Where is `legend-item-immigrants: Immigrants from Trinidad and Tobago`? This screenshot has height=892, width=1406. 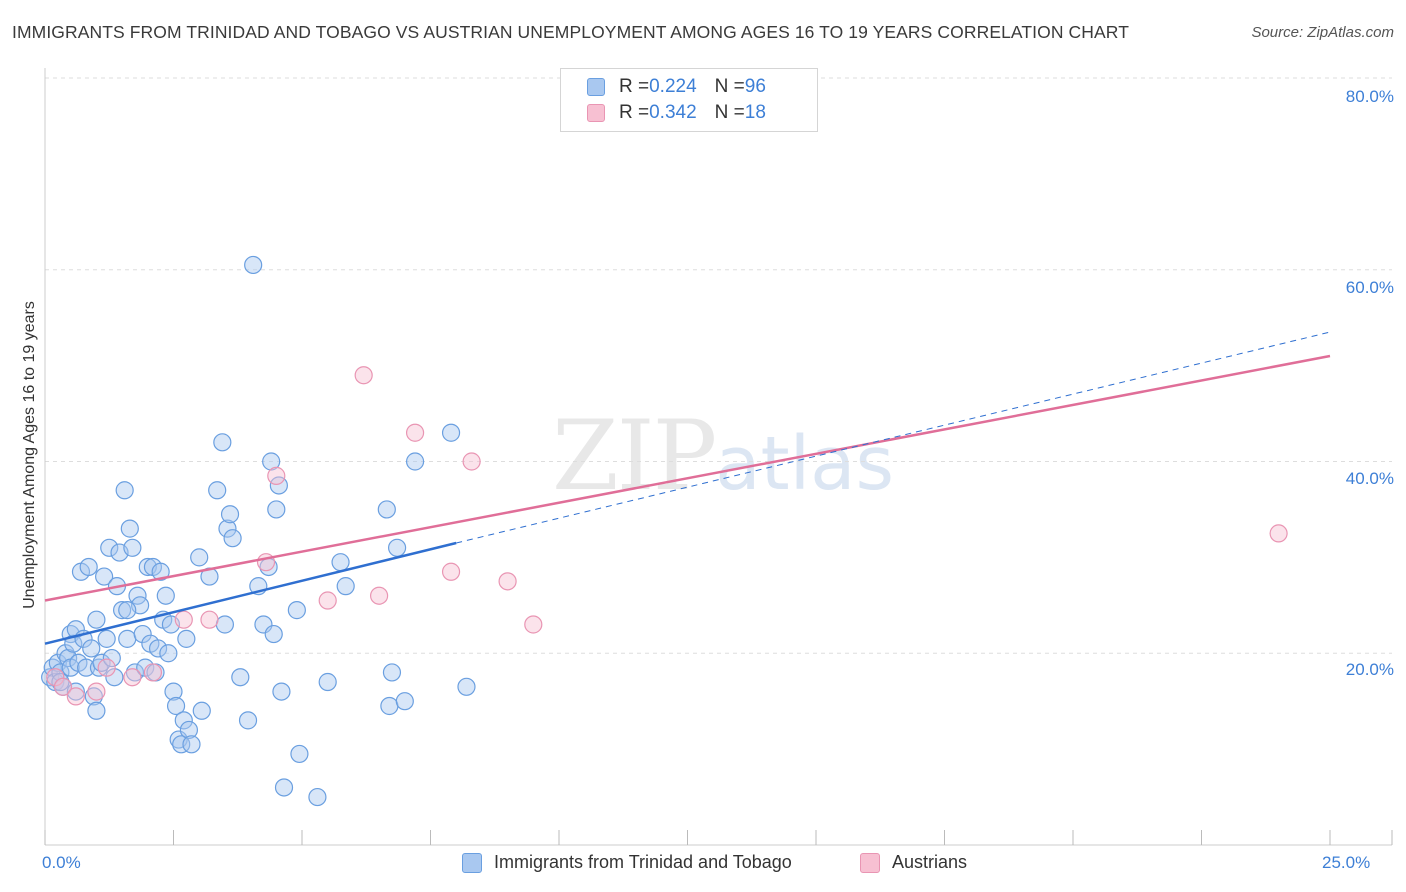
legend-item-immigrants: Immigrants from Trinidad and Tobago is located at coordinates (627, 862).